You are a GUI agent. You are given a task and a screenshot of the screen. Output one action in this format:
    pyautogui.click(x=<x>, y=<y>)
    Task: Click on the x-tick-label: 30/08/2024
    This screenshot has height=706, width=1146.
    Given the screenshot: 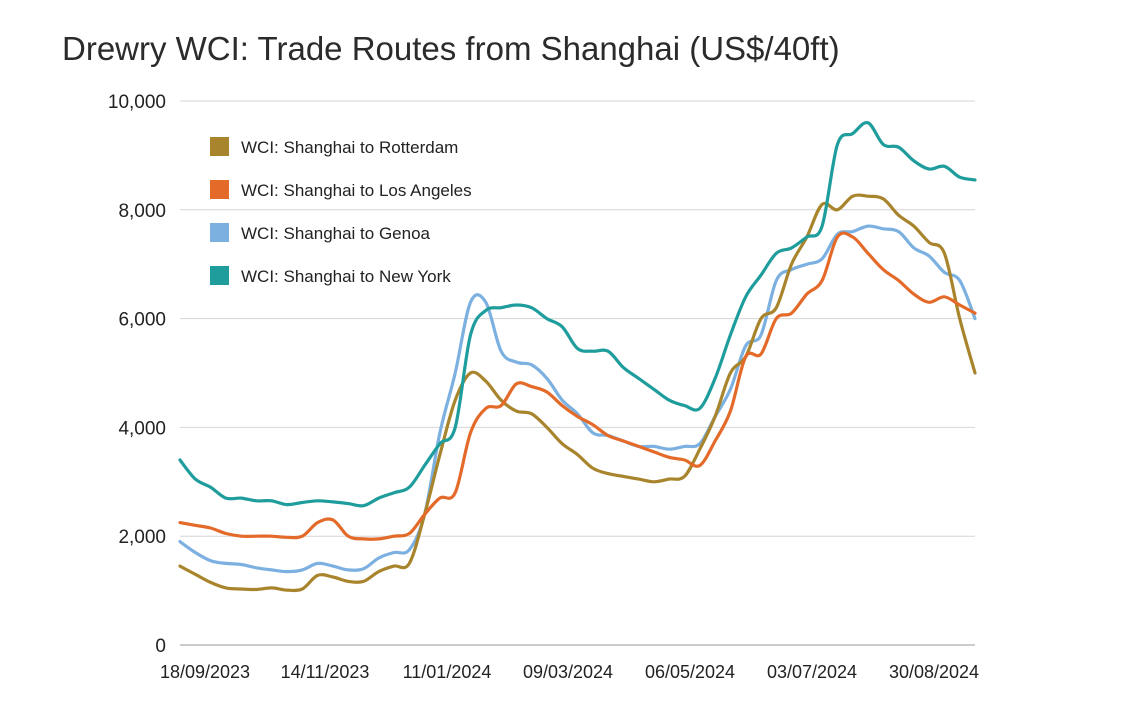 What is the action you would take?
    pyautogui.click(x=934, y=672)
    